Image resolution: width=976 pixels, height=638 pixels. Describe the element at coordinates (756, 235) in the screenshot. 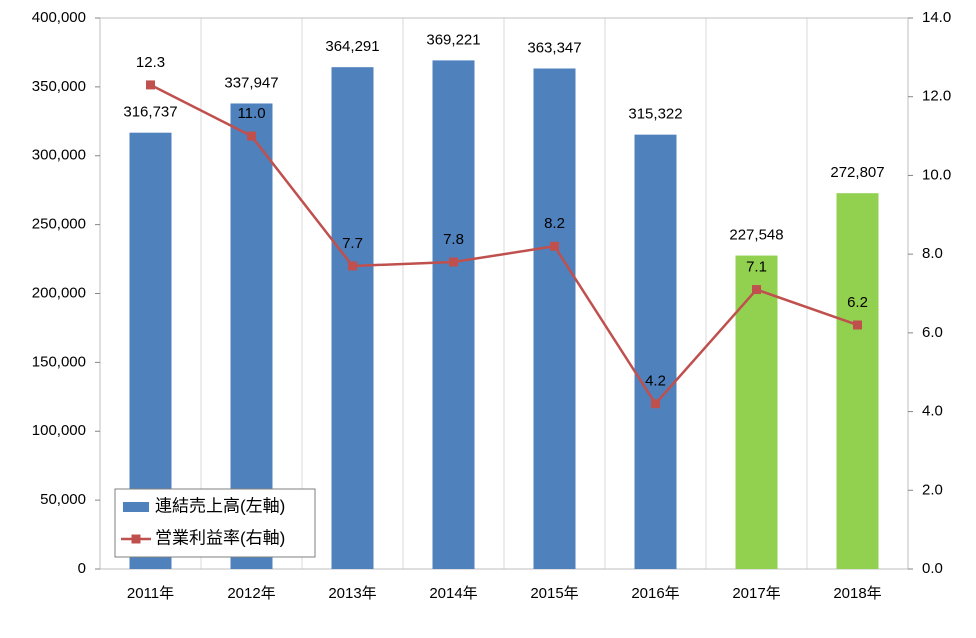

I see `bar-value-label: 227,548` at that location.